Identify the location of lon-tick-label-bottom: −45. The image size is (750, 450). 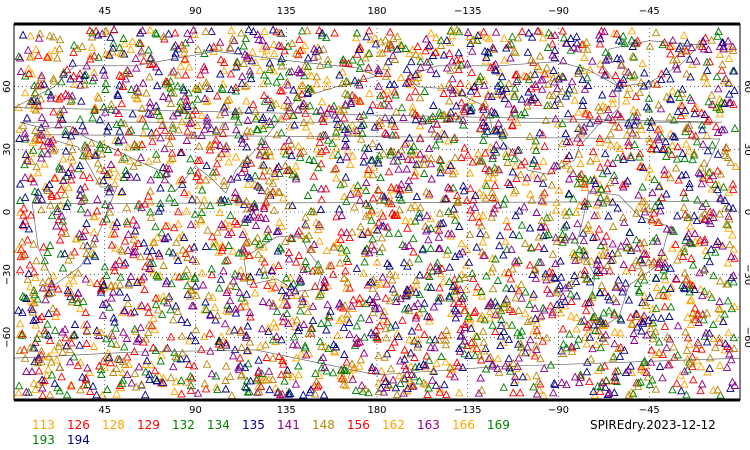
(649, 410).